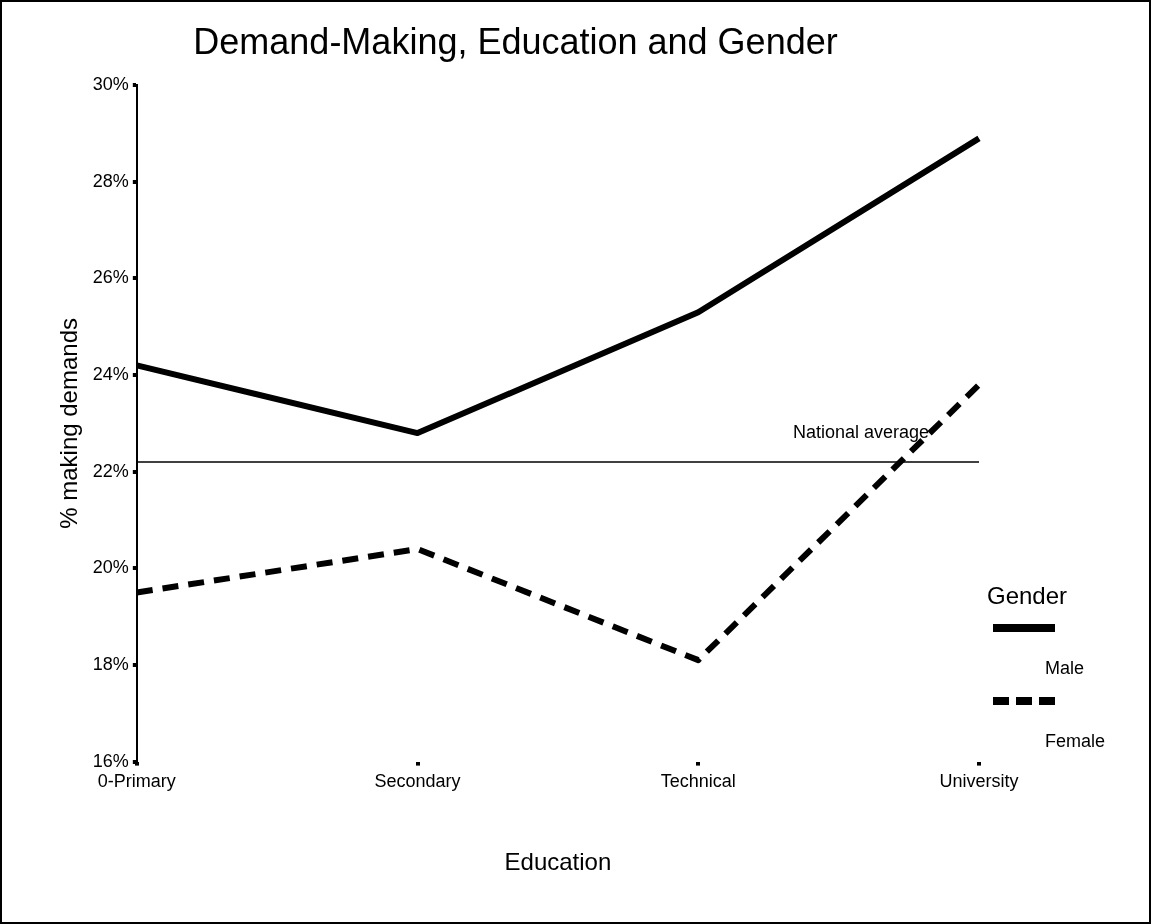 The width and height of the screenshot is (1151, 924). What do you see at coordinates (1075, 741) in the screenshot?
I see `text: Female` at bounding box center [1075, 741].